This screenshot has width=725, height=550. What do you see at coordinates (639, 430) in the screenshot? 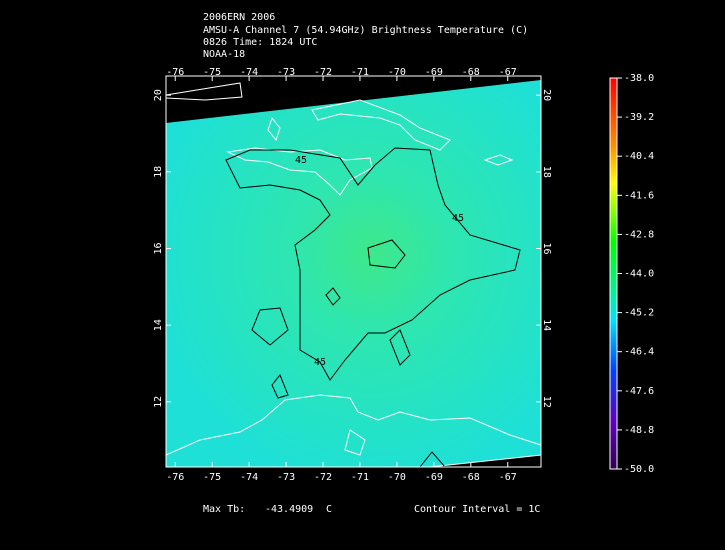
I see `colorbar-tick-label: -48.8` at bounding box center [639, 430].